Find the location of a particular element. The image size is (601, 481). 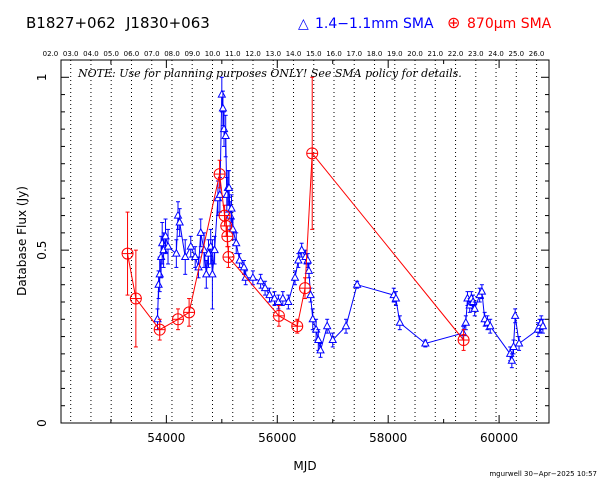

legend-blue-label: 1.4−1.1mm SMA is located at coordinates (374, 24).